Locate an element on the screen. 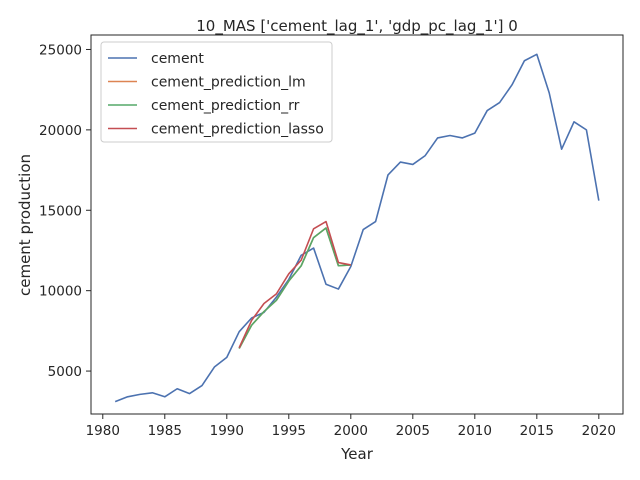 Image resolution: width=640 pixels, height=480 pixels. x-tick-label: 2020 is located at coordinates (599, 431).